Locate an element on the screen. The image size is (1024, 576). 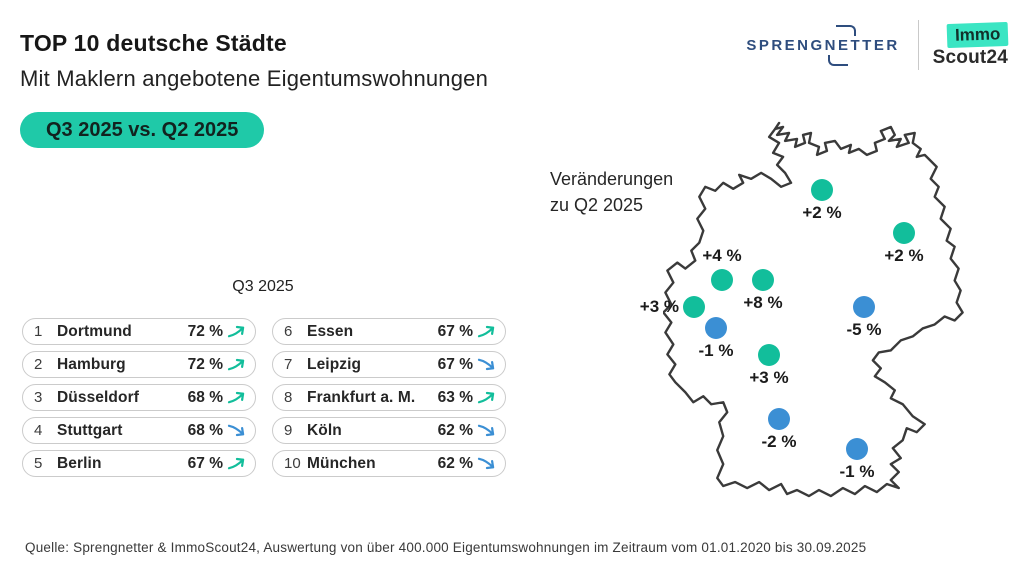
immoscout24-logo: Immo Scout24 is located at coordinates (970, 44).